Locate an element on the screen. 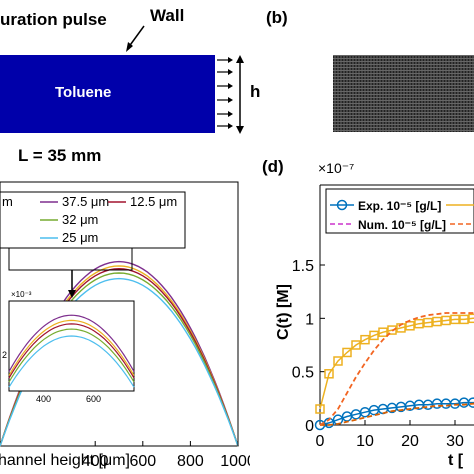  panel-d-label: (d) is located at coordinates (273, 166).